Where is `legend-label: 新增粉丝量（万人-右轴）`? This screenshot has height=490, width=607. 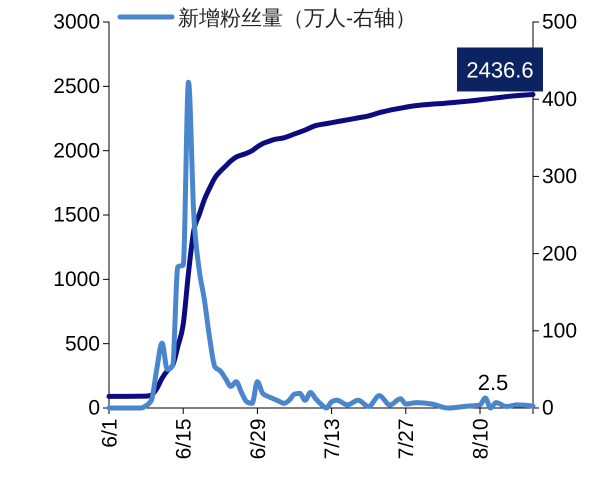
legend-label: 新增粉丝量（万人-右轴） is located at coordinates (297, 18).